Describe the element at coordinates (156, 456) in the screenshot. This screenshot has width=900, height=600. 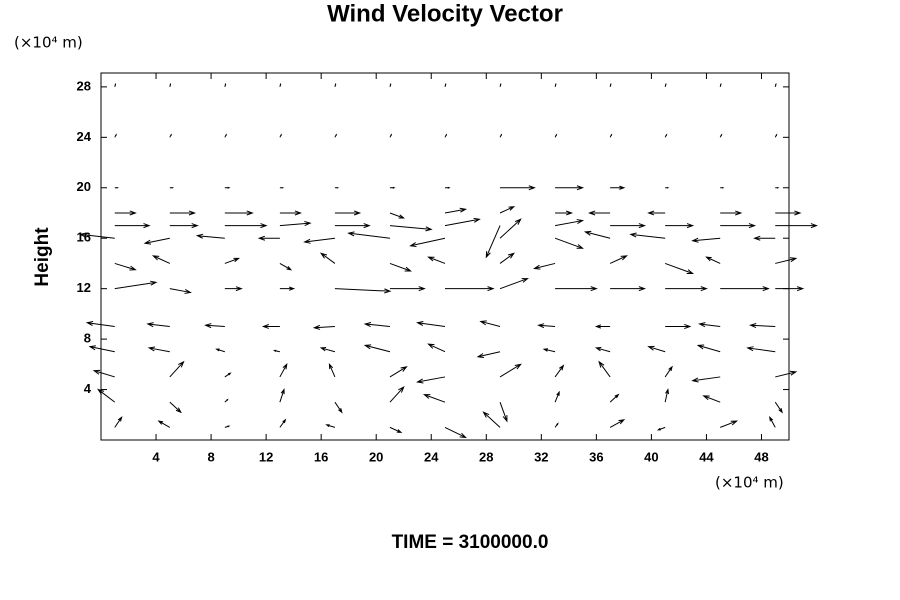
I see `x-tick-label: 4` at that location.